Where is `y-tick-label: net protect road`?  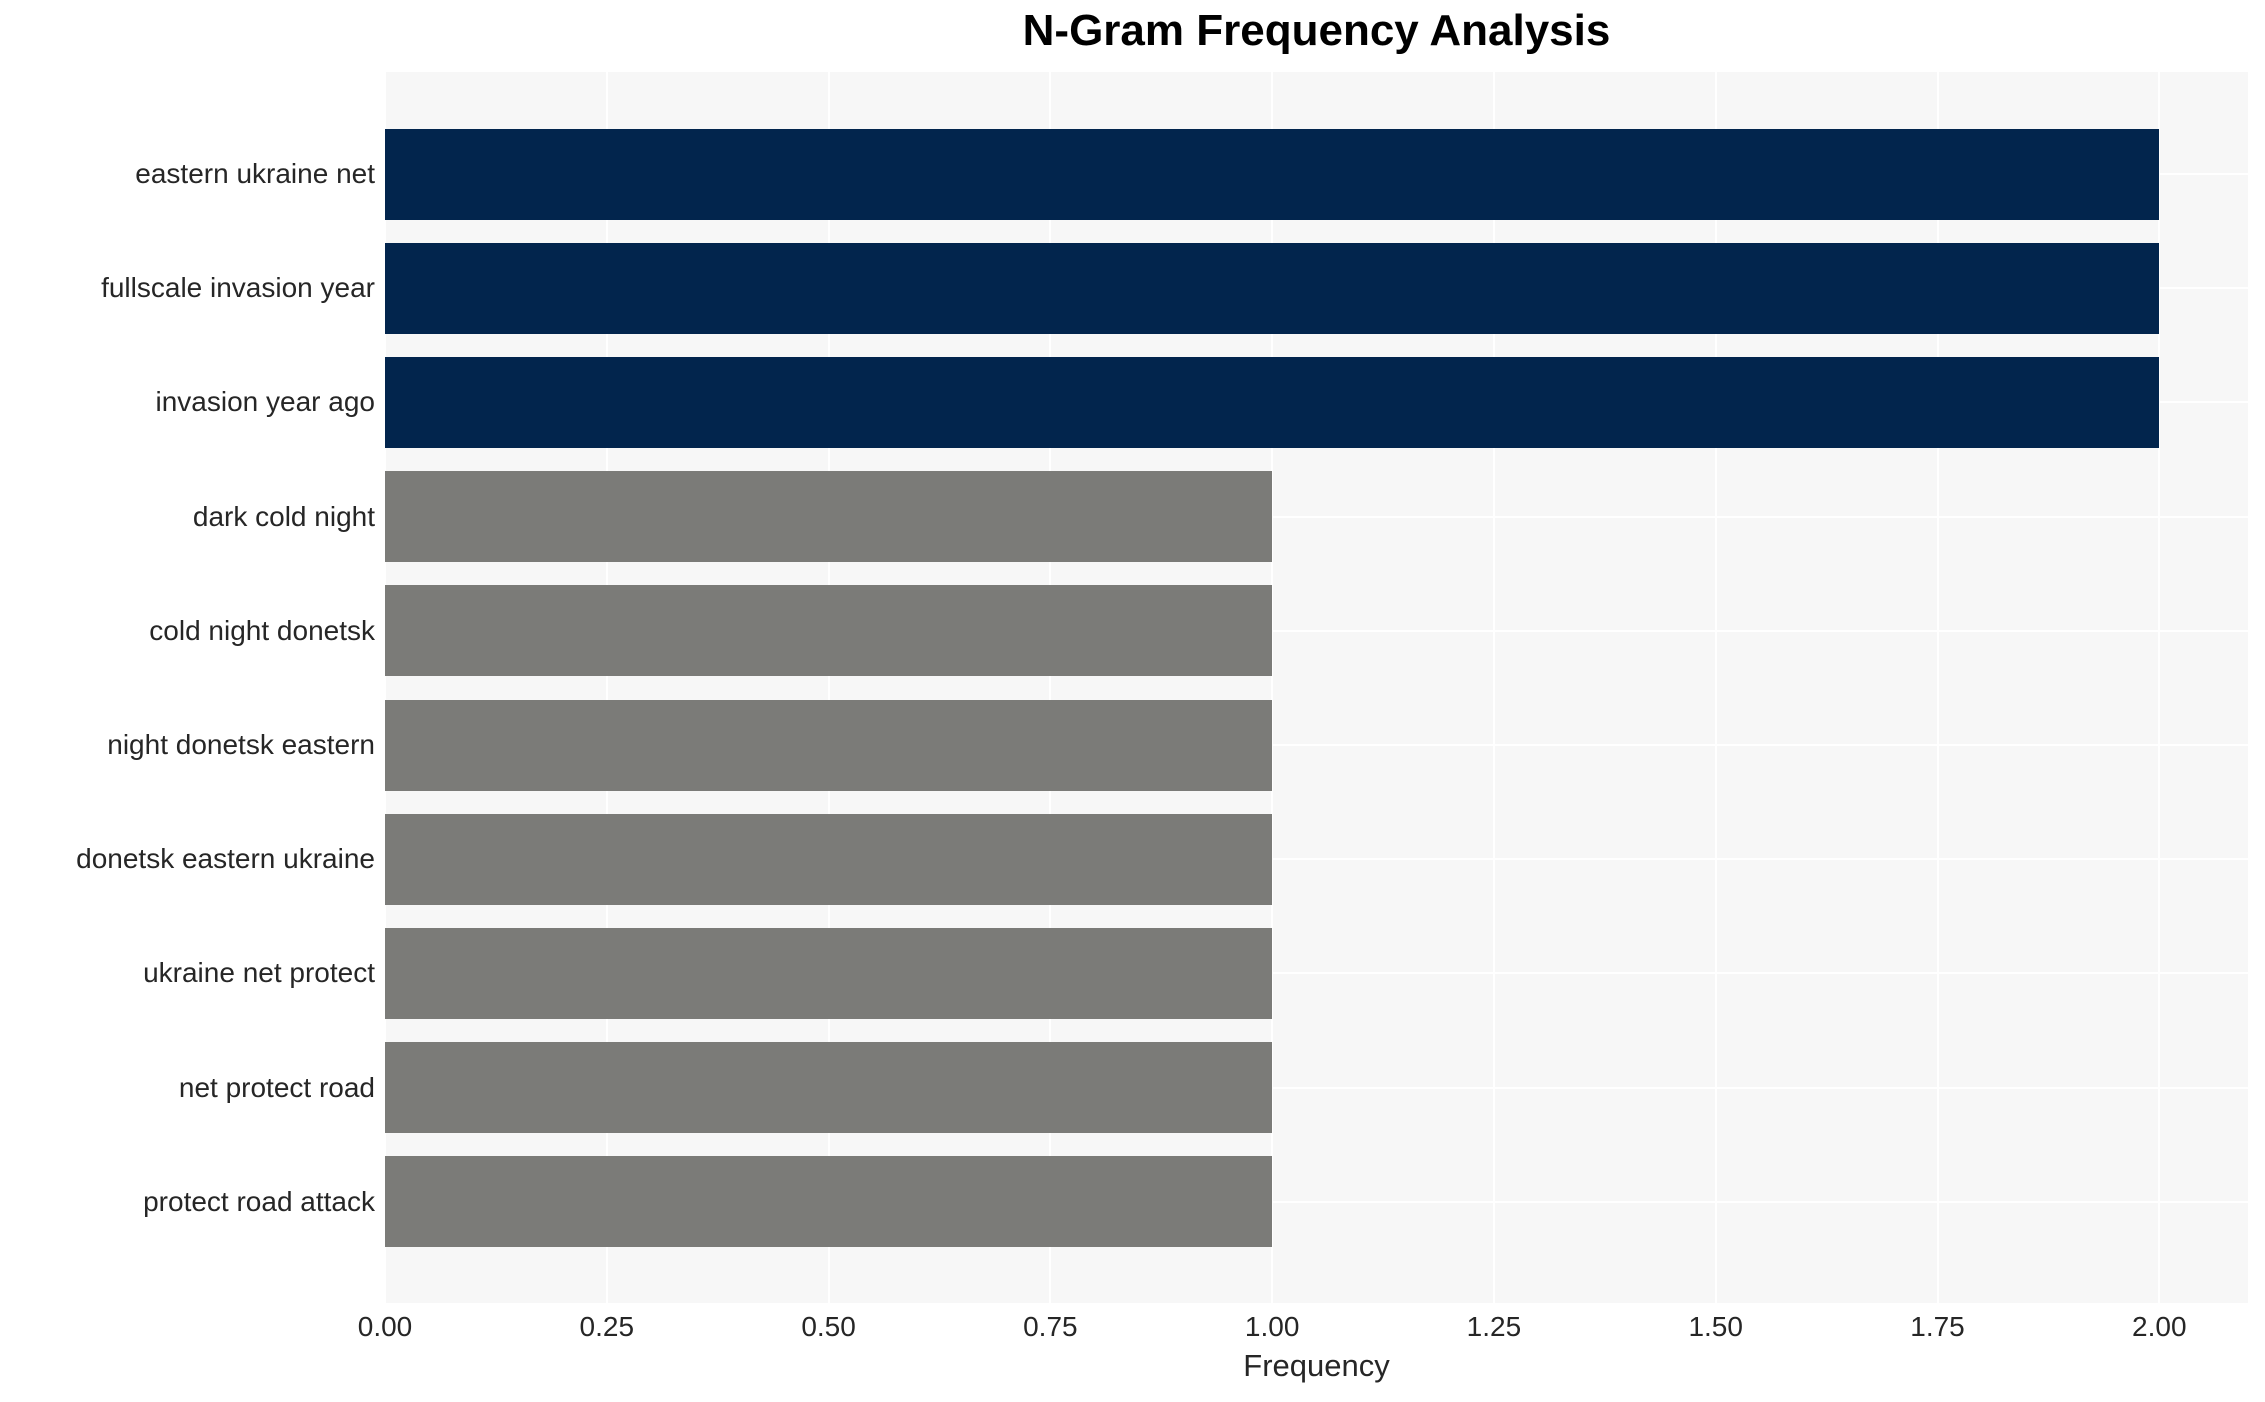 y-tick-label: net protect road is located at coordinates (276, 1087).